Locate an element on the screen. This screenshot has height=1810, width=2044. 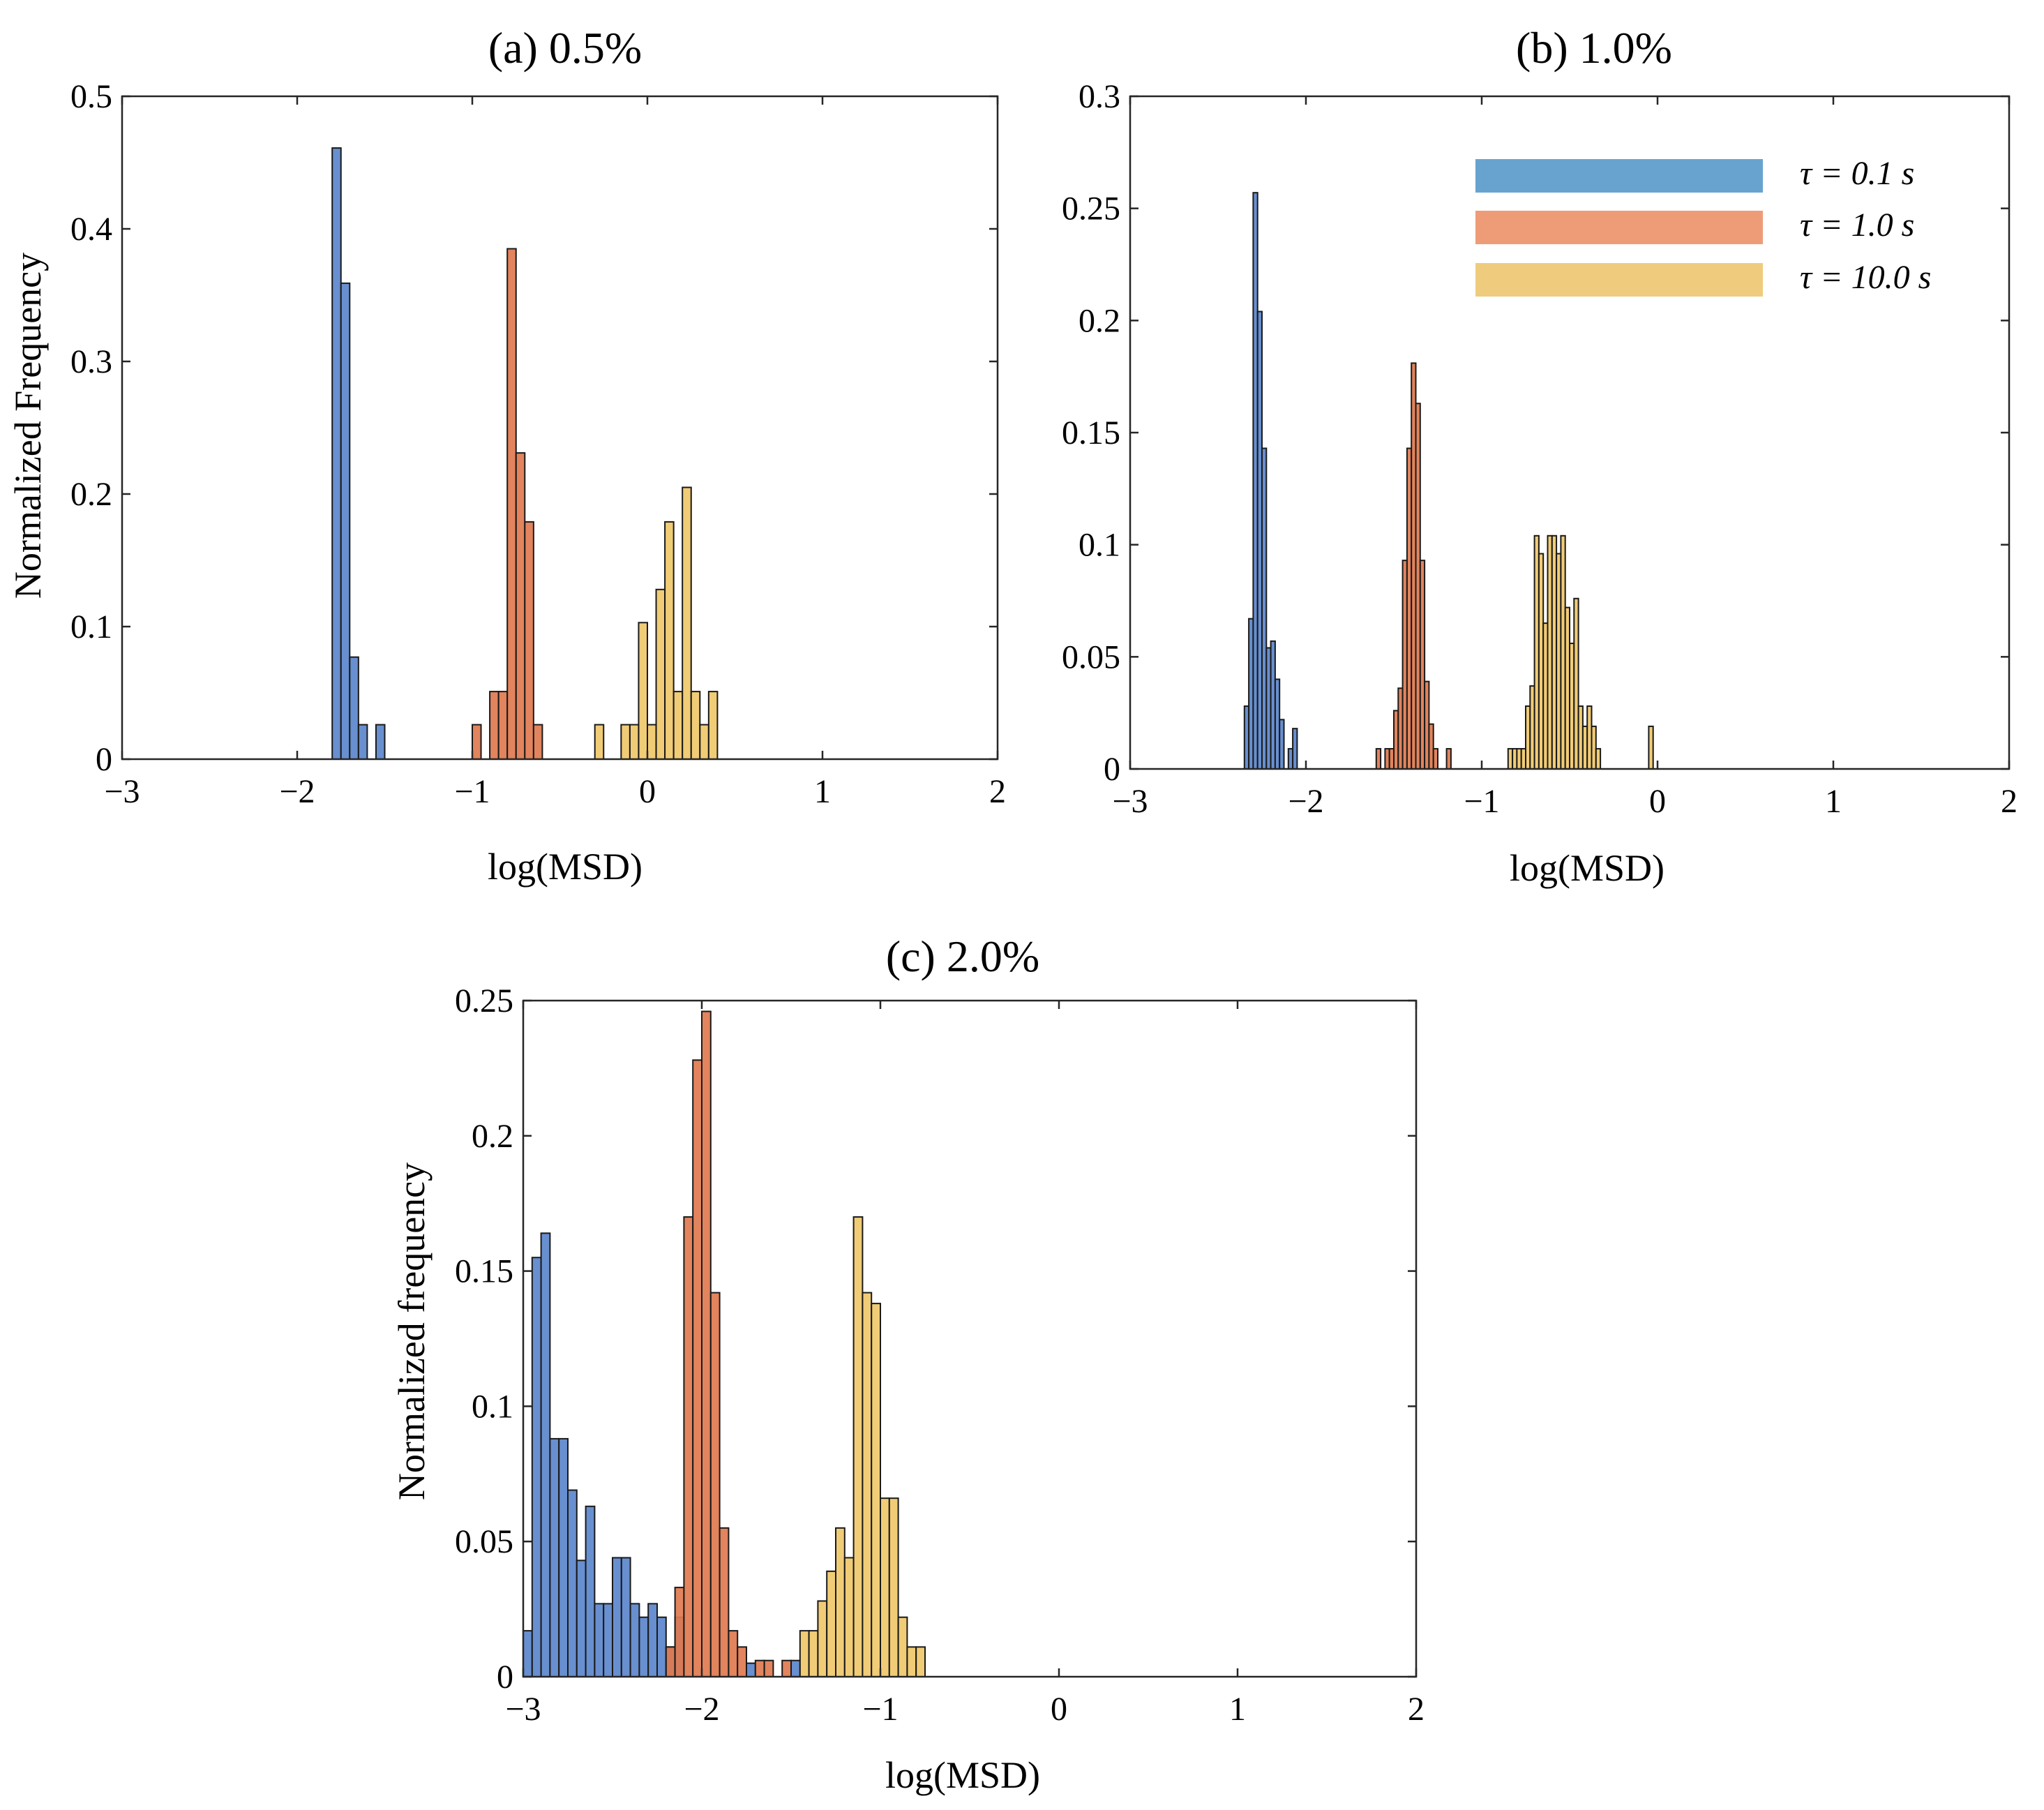
panel-b-xtick-label-0: 0 is located at coordinates (1657, 801).